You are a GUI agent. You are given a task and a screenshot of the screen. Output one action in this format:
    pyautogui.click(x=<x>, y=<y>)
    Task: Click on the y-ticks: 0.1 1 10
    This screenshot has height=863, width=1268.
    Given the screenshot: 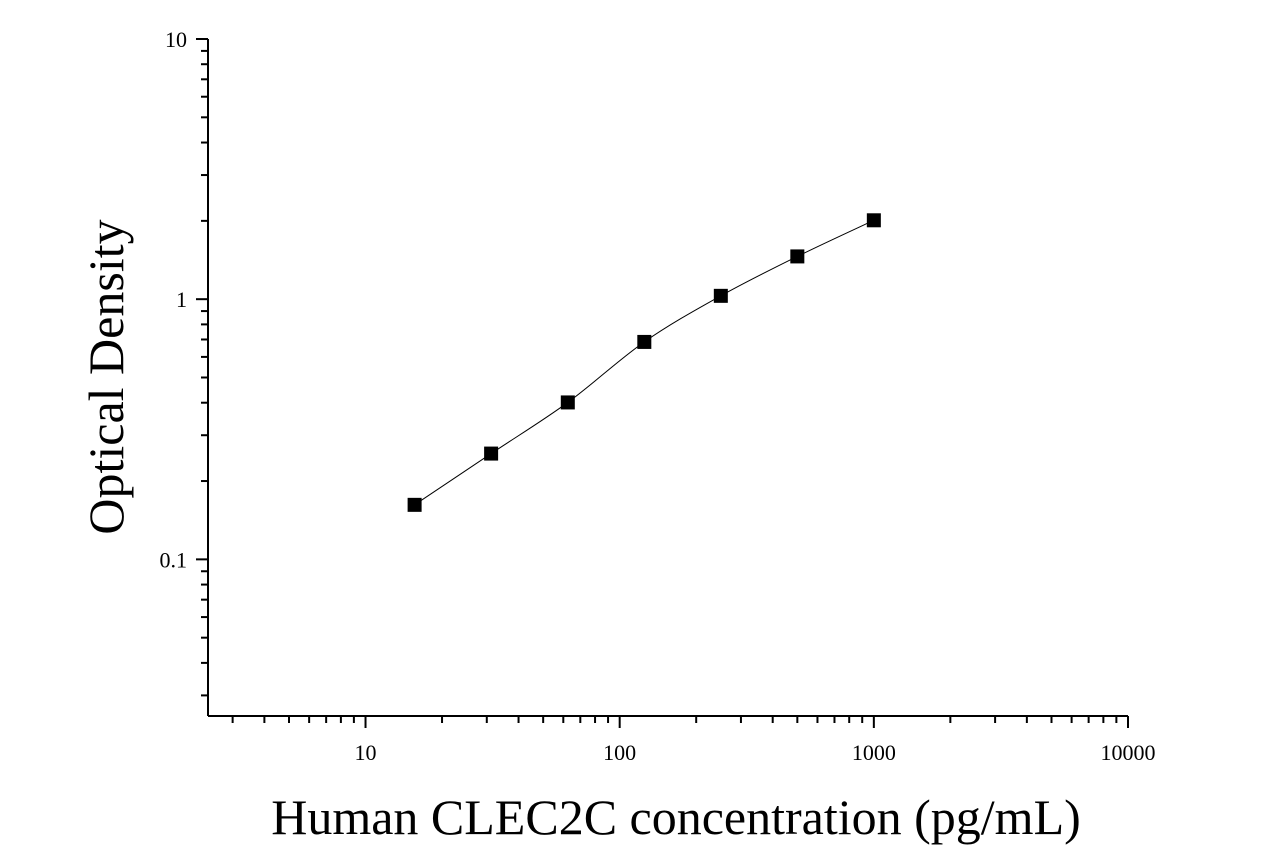 What is the action you would take?
    pyautogui.click(x=184, y=362)
    